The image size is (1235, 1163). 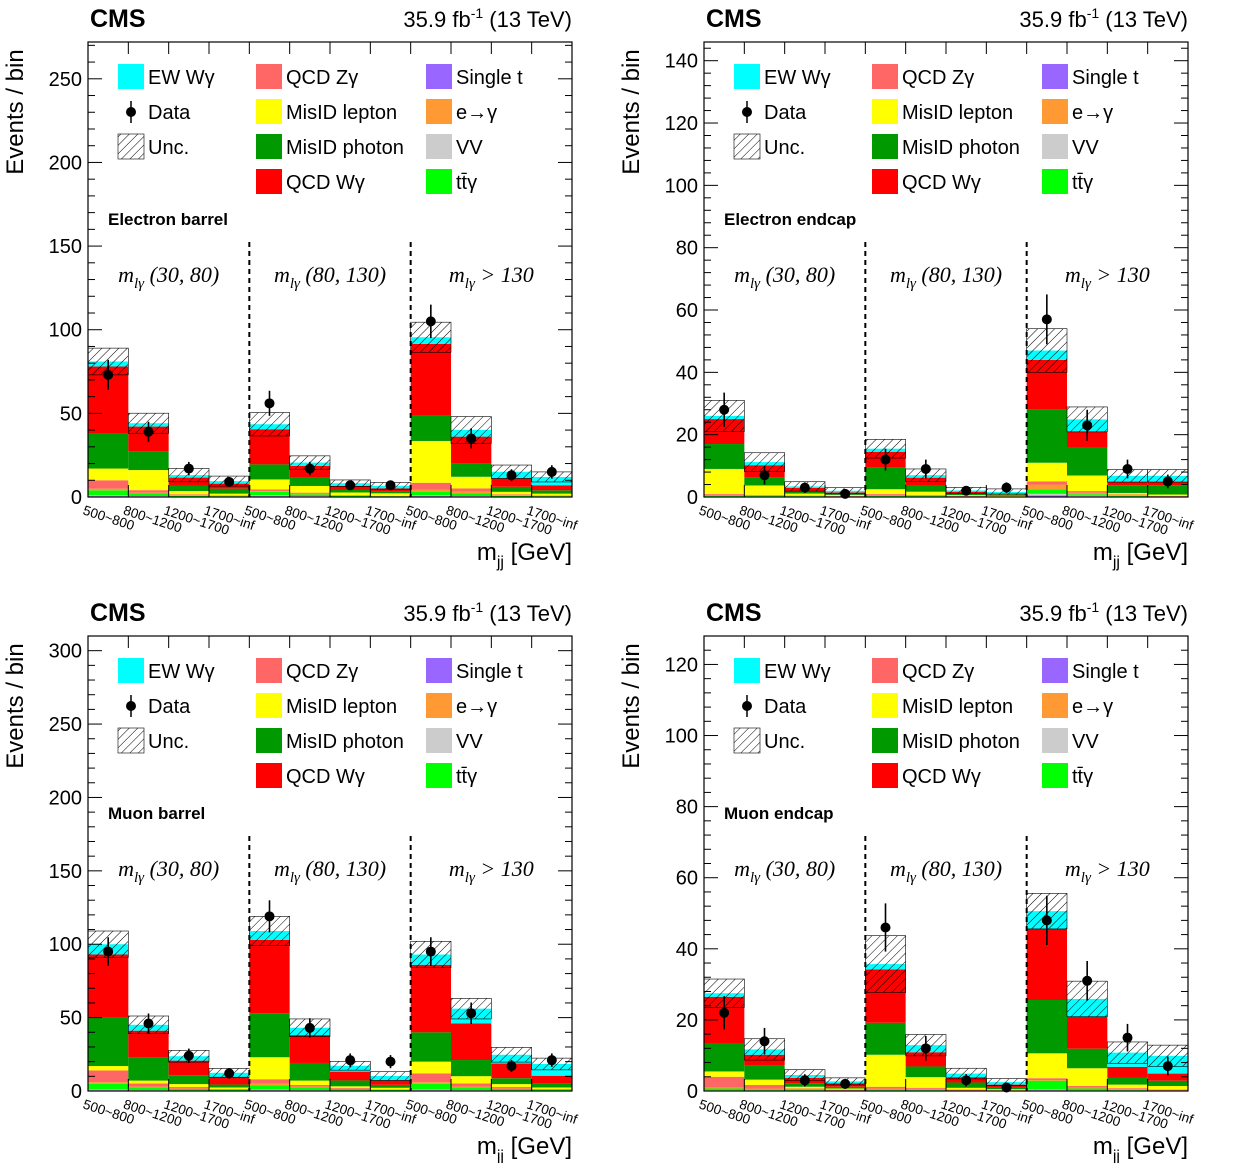 What do you see at coordinates (681, 737) in the screenshot?
I see `y-tick-label: 100` at bounding box center [681, 737].